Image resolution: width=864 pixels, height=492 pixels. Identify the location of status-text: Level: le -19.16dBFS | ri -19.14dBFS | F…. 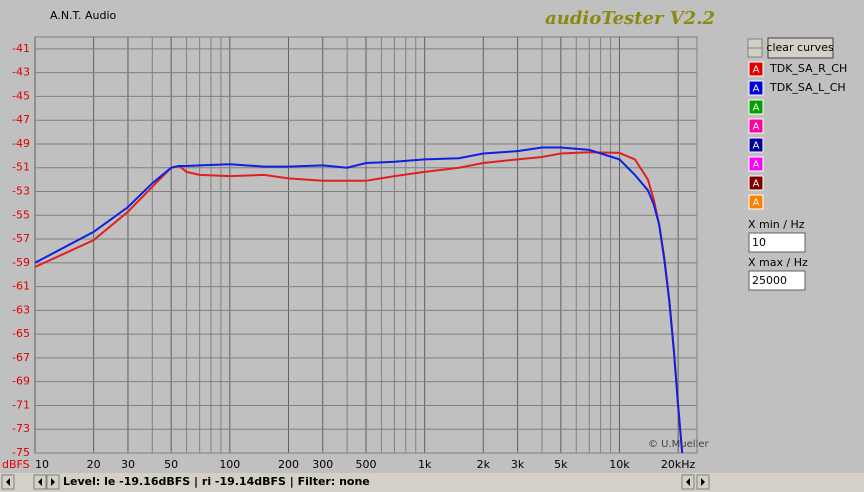
(216, 481).